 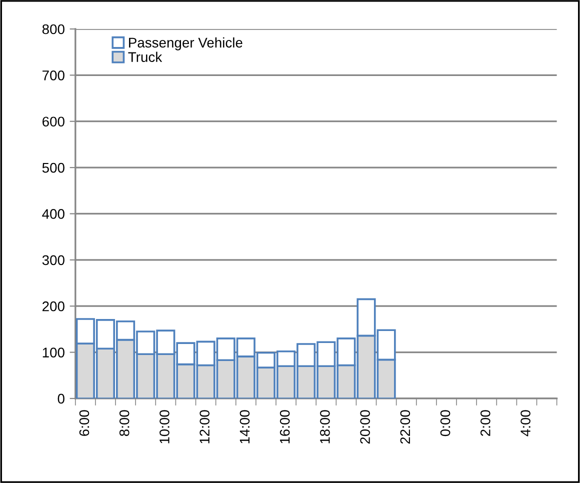 I want to click on x-tick-label: 20:00, so click(x=365, y=427).